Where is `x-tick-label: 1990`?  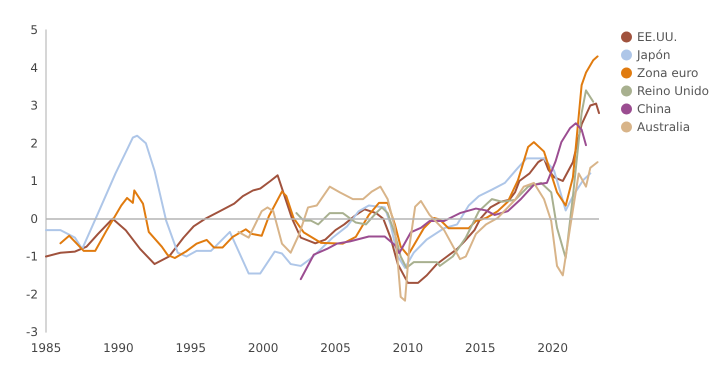 x-tick-label: 1990 is located at coordinates (118, 348).